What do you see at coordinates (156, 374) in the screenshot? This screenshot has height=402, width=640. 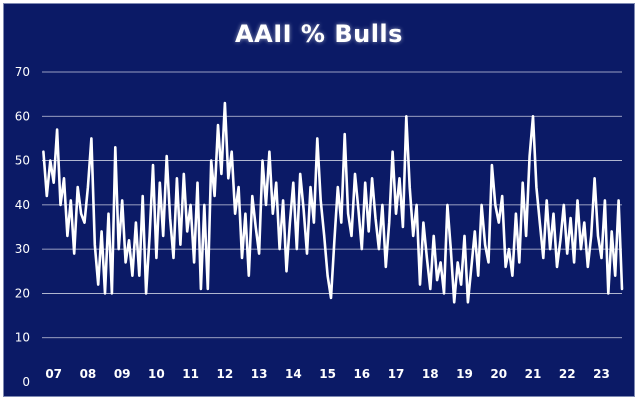 I see `x-tick-label-10: 10` at bounding box center [156, 374].